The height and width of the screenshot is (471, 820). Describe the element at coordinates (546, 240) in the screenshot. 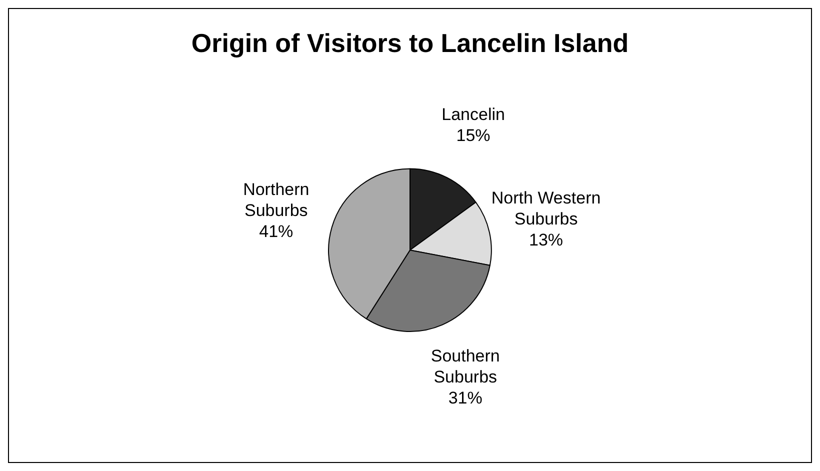

I see `data-label: 13%` at that location.